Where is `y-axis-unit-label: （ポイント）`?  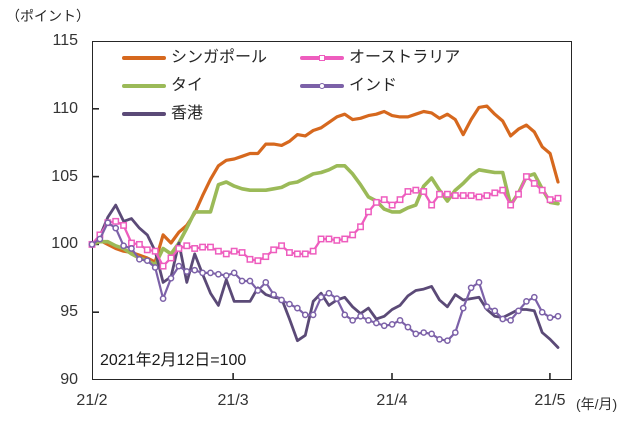 y-axis-unit-label: （ポイント） is located at coordinates (48, 16).